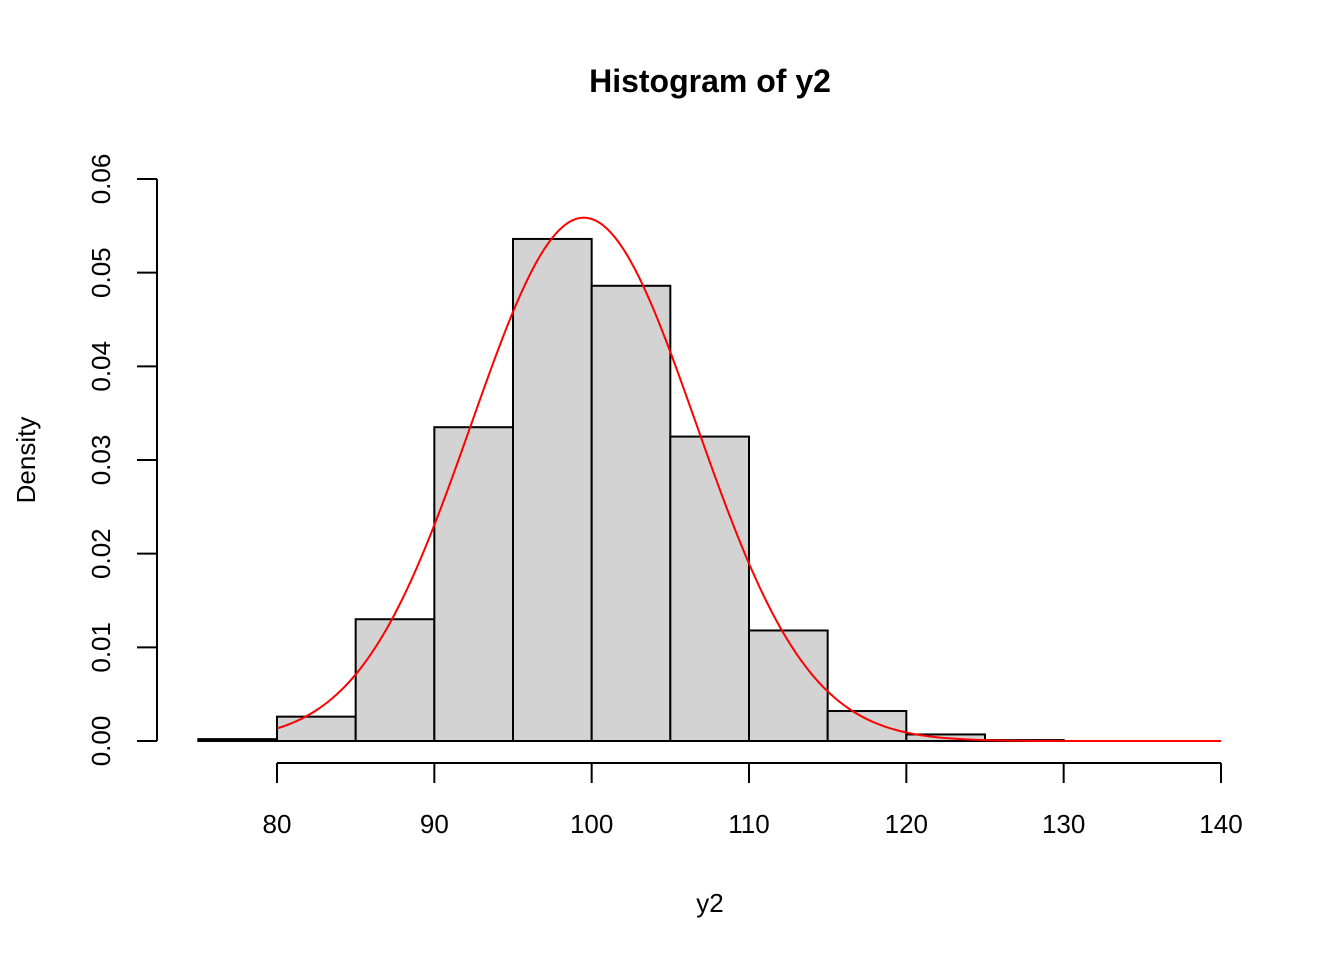 This screenshot has width=1344, height=960. I want to click on x-tick-label: 140, so click(1220, 824).